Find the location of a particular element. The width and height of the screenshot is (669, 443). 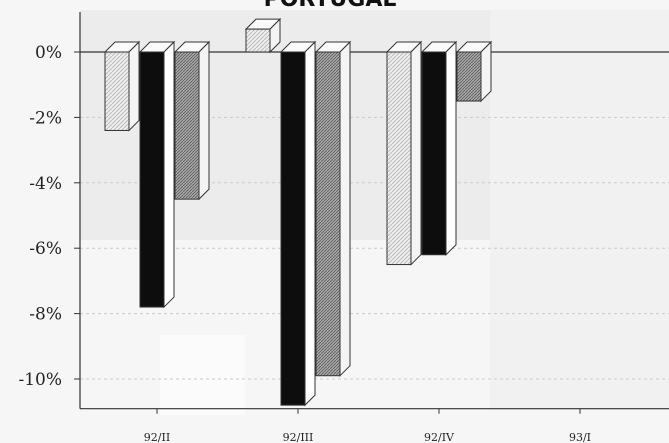

y-tick-label: -10% is located at coordinates (40, 380).